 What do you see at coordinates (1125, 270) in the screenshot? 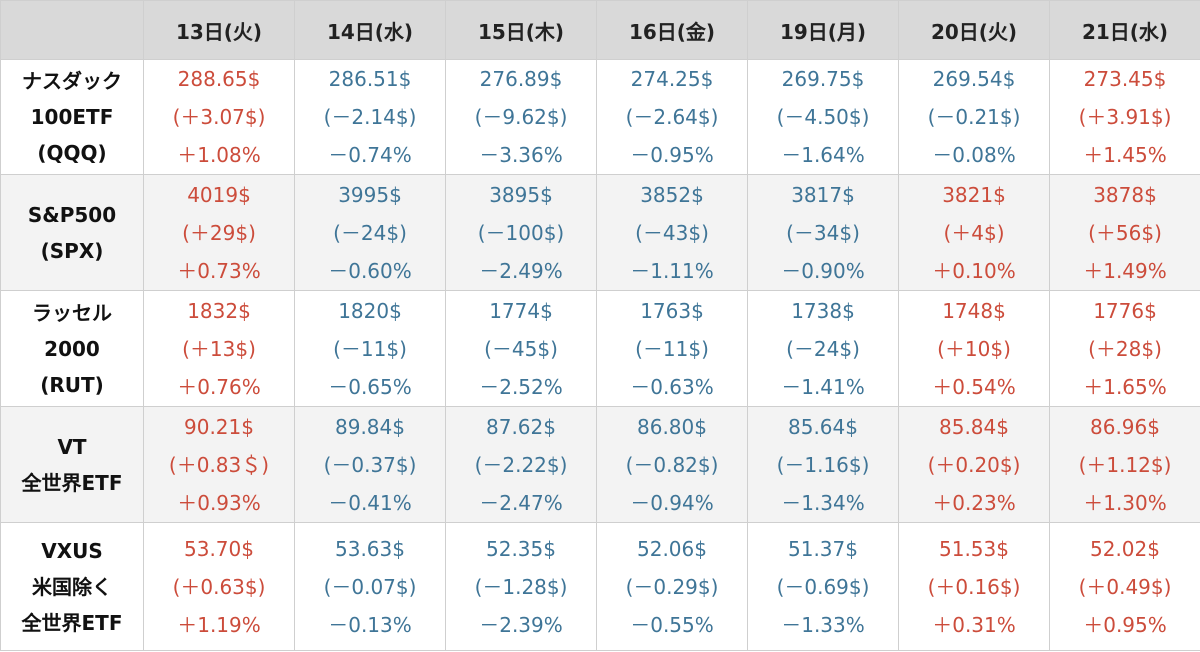
I see `percent-change: ＋1.49%` at bounding box center [1125, 270].